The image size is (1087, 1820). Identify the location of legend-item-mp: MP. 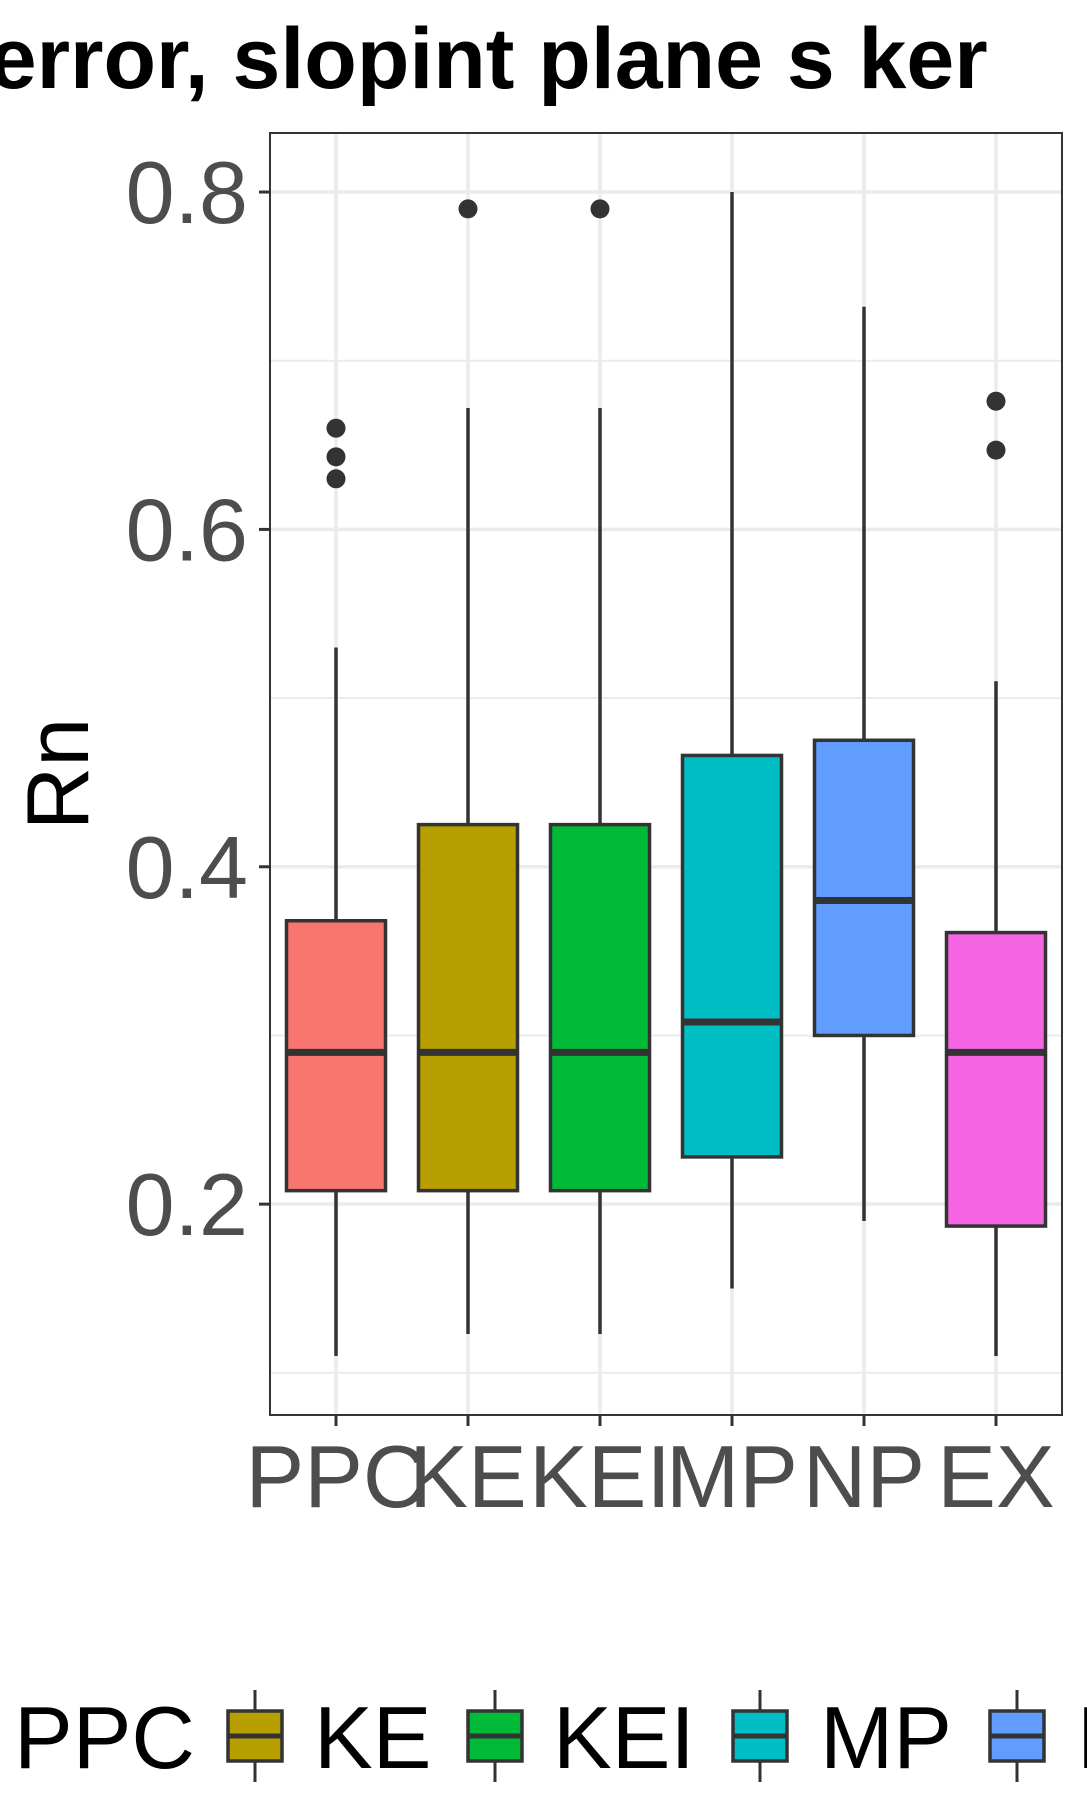
(841, 1737).